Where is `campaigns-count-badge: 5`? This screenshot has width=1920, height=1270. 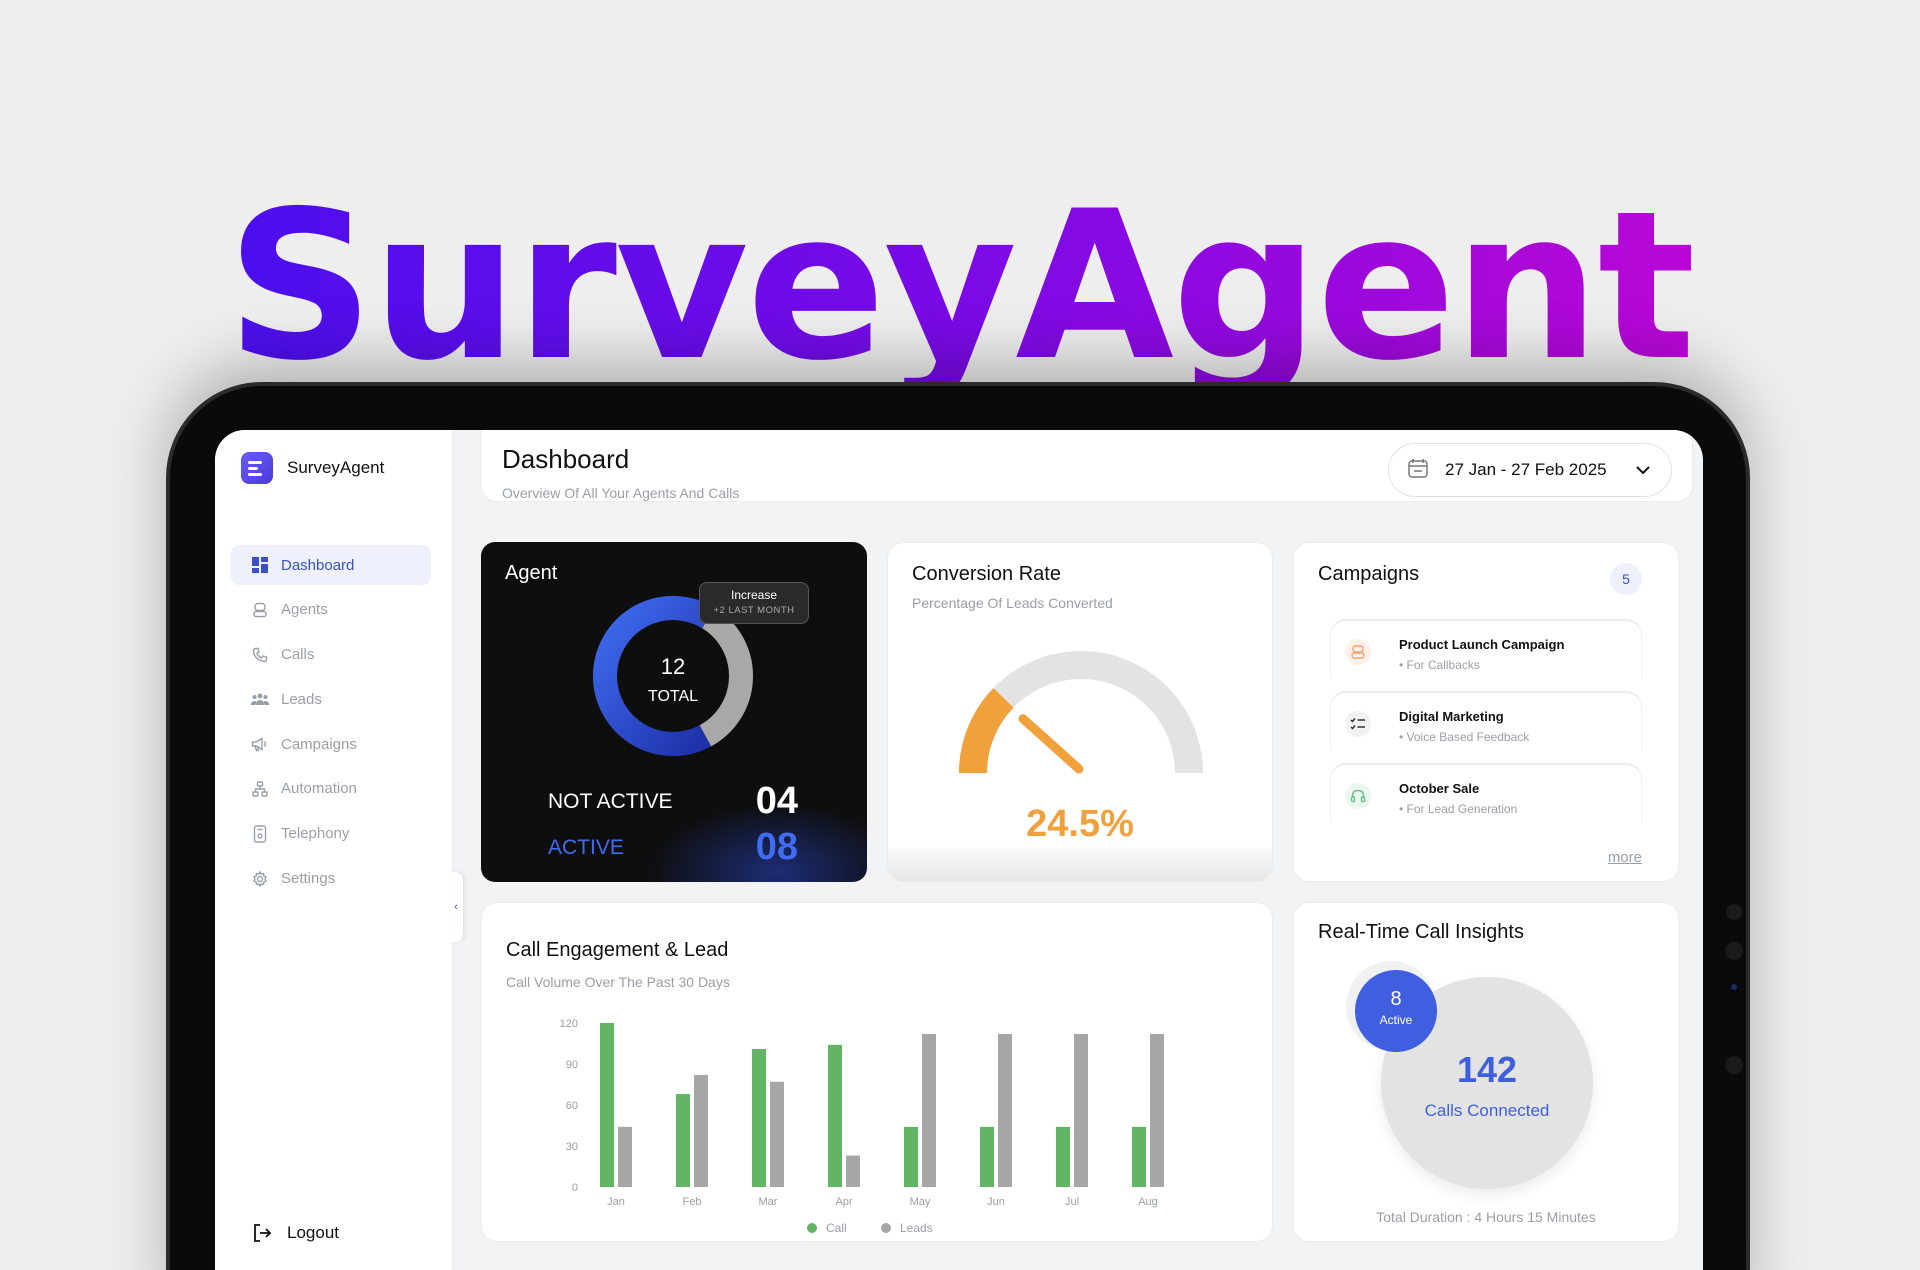 campaigns-count-badge: 5 is located at coordinates (1626, 579).